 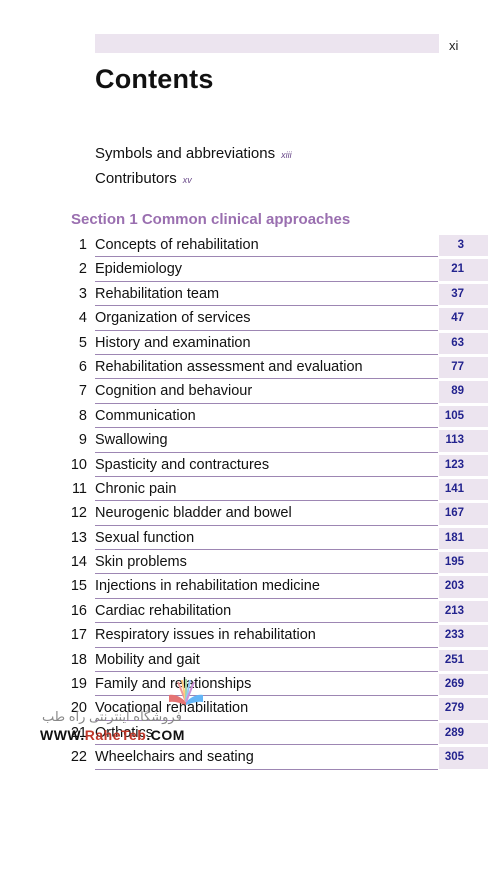 I want to click on chapter-title: Epidemiology, so click(x=139, y=269).